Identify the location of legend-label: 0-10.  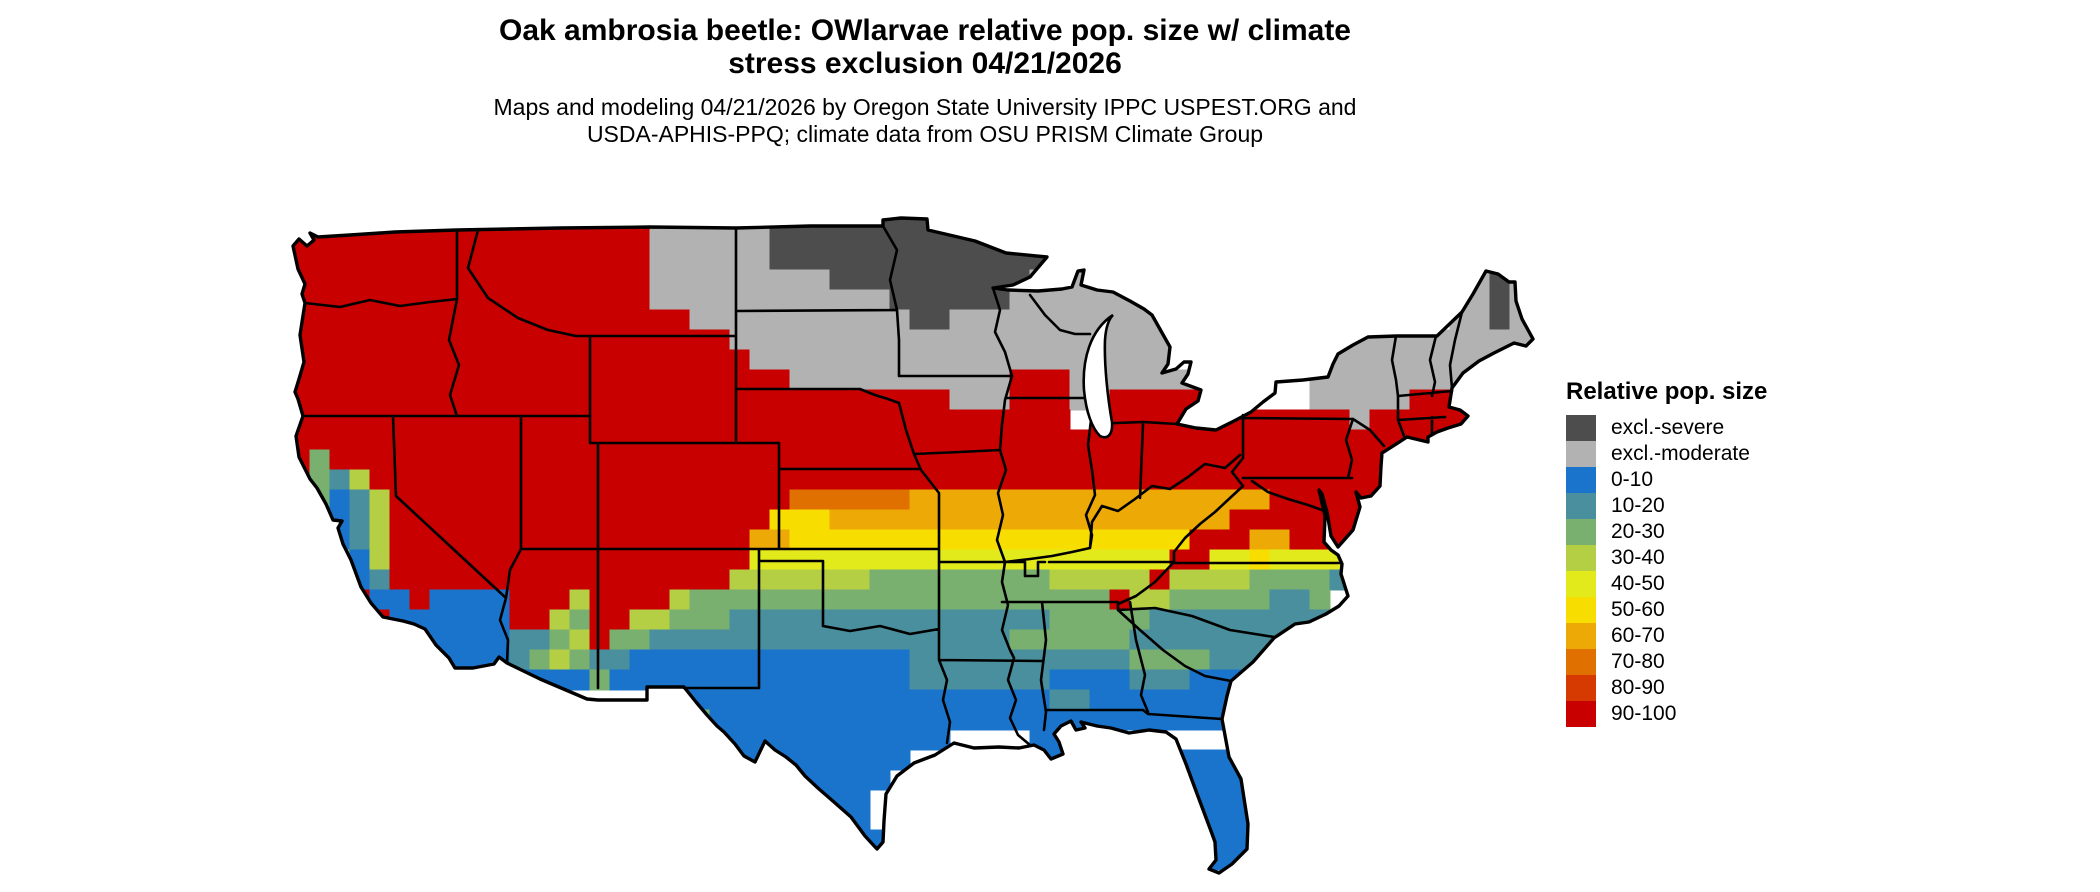
(1632, 479).